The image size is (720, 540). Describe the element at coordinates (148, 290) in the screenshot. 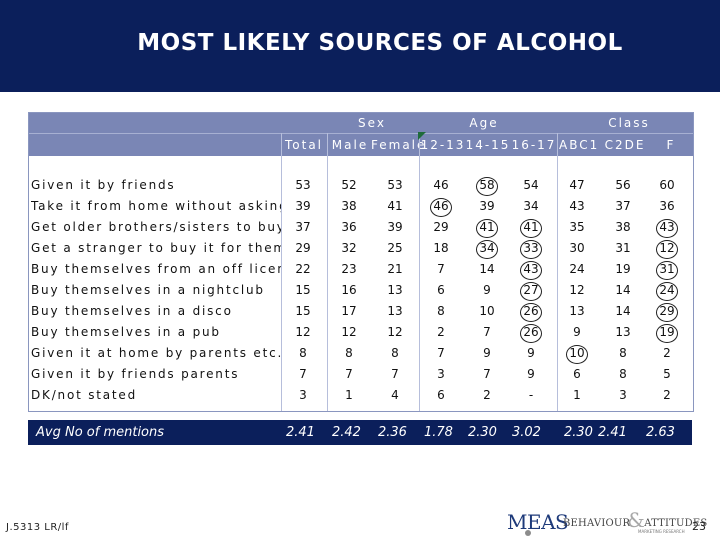

I see `row-label: Buy themselves in a nightclub` at that location.